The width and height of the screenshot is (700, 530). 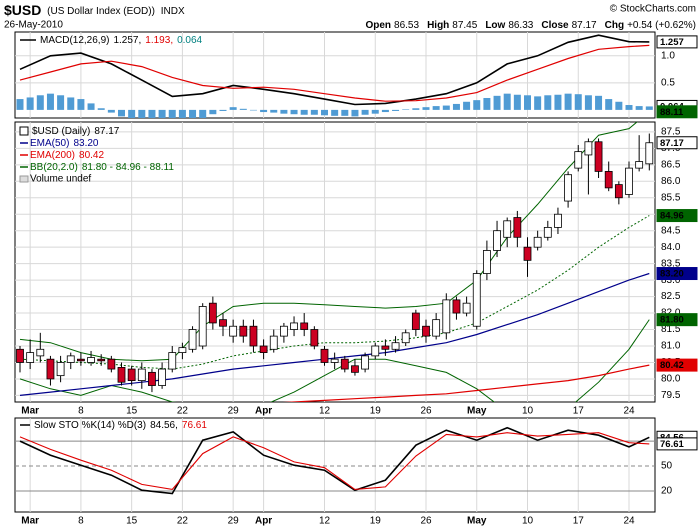 What do you see at coordinates (555, 25) in the screenshot?
I see `quote-label: Close` at bounding box center [555, 25].